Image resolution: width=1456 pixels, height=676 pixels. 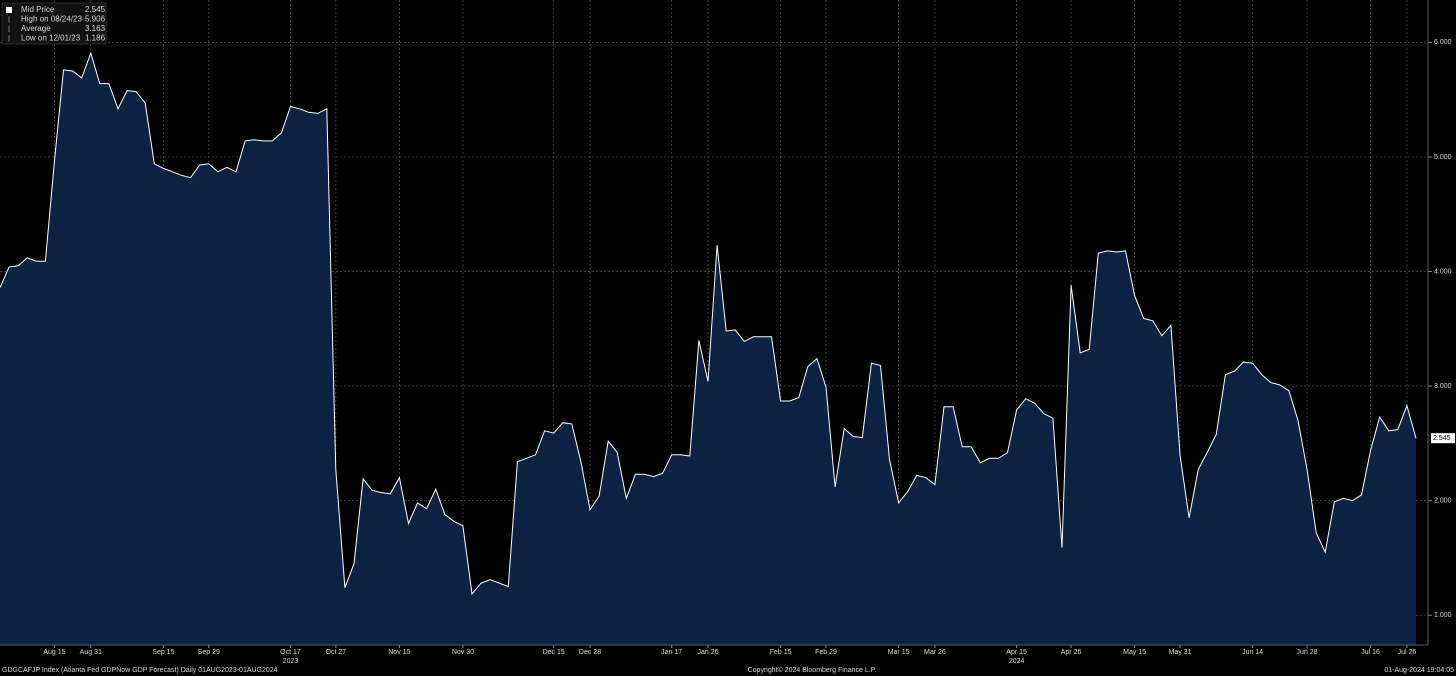 I want to click on x-tick-label: Apr 15, so click(x=1016, y=652).